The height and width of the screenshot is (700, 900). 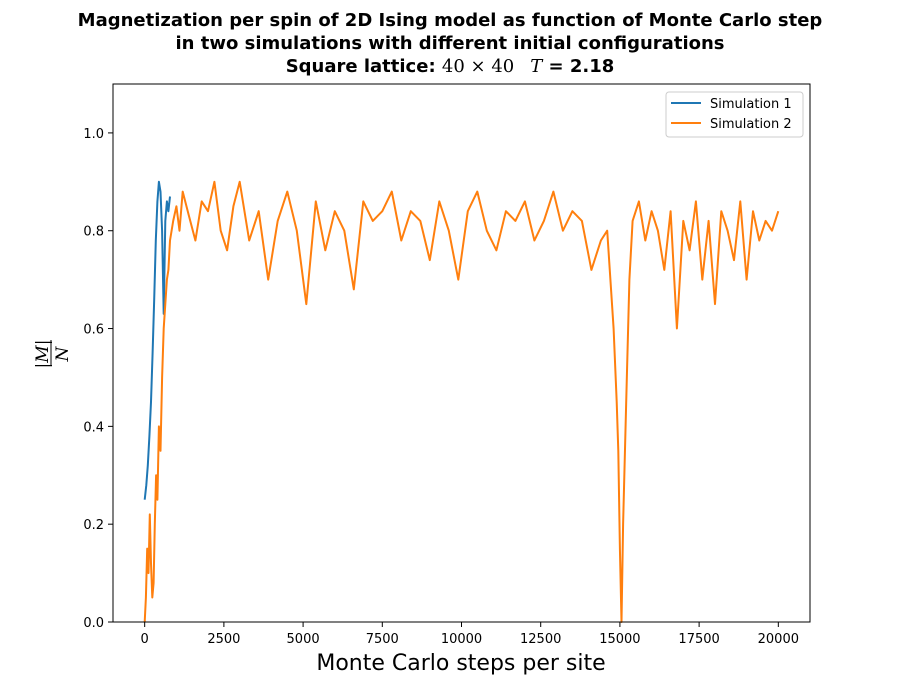 What do you see at coordinates (734, 114) in the screenshot?
I see `legend: Simulation 1 Simulation 2` at bounding box center [734, 114].